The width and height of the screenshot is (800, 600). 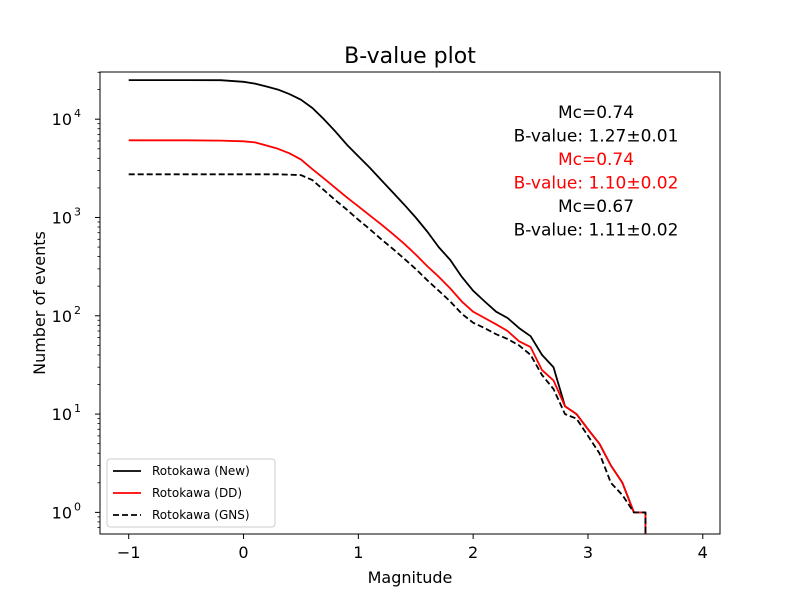 I want to click on stat-annotation: Mc=0.67, so click(x=596, y=207).